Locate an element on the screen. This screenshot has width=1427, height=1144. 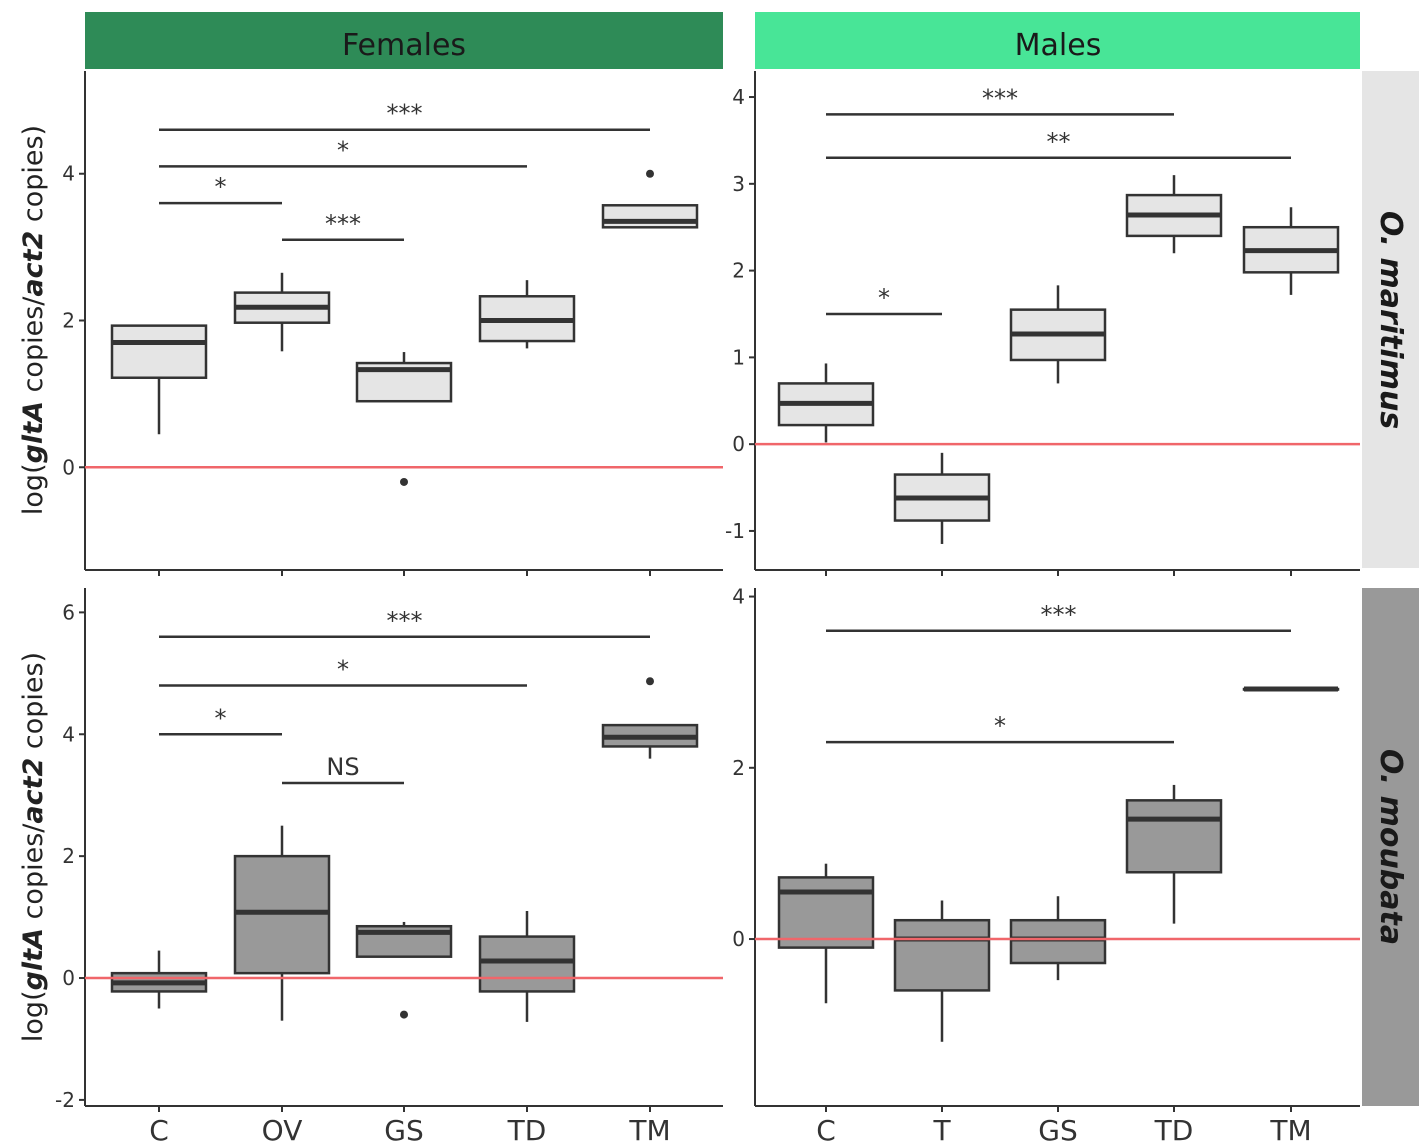
significance-label: ** is located at coordinates (1059, 142).